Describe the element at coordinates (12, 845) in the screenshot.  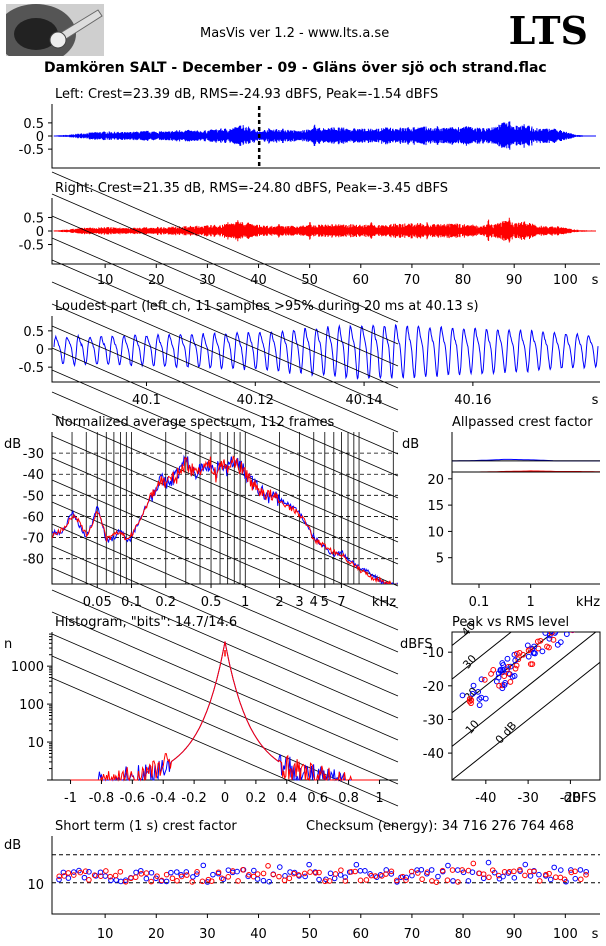
I see `short-term-crest-ylabel: dB` at that location.